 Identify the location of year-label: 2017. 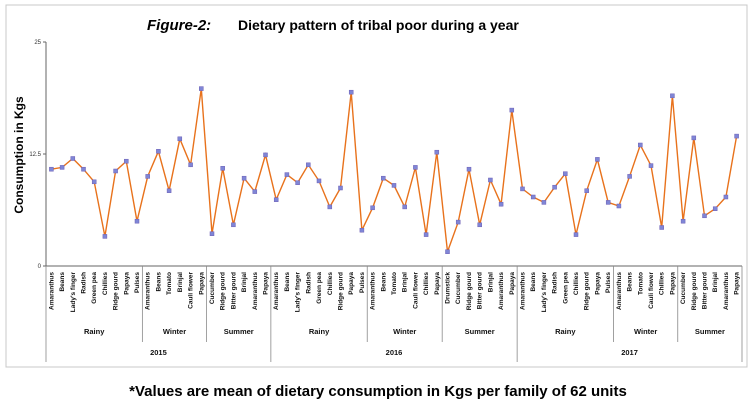
(629, 352).